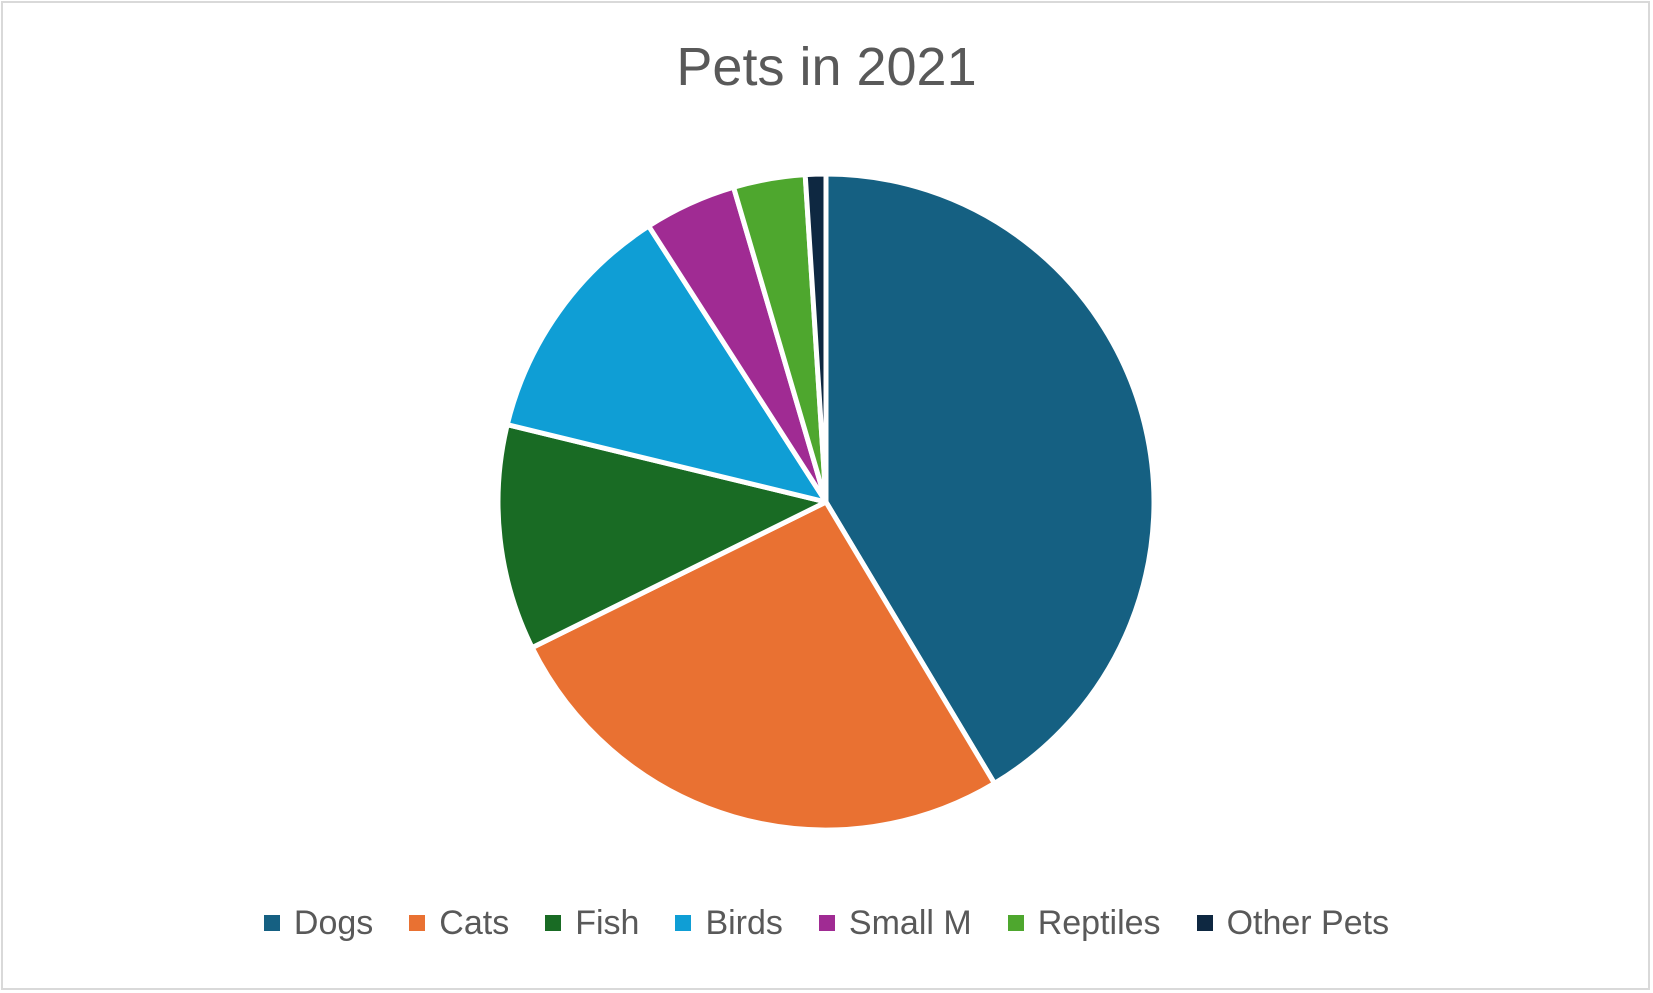 Image resolution: width=1653 pixels, height=993 pixels. Describe the element at coordinates (763, 666) in the screenshot. I see `pie-slice-cats` at that location.